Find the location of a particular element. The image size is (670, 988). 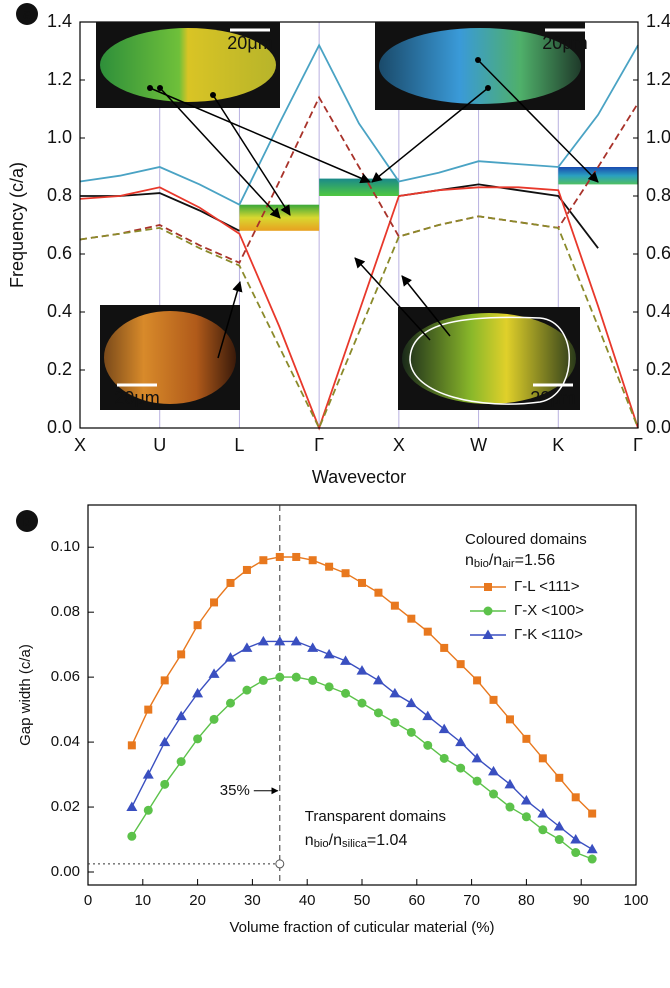

y2-tick-label: 1.0 is located at coordinates (658, 137).